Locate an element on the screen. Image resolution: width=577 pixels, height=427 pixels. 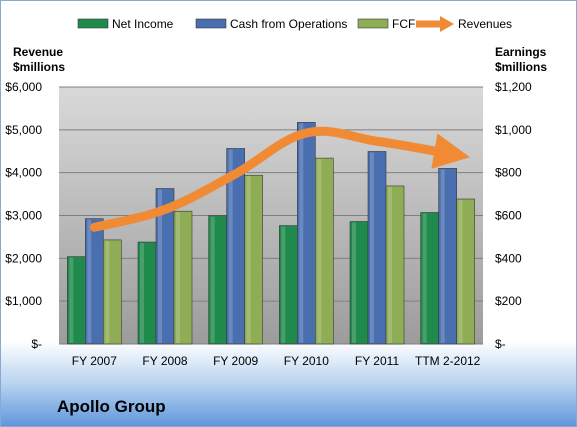
left-tick-label: $4,000 is located at coordinates (23, 173).